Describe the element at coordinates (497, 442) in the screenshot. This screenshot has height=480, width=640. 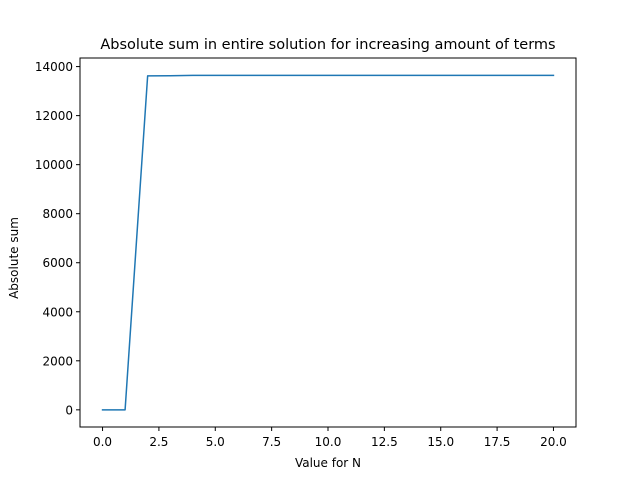
I see `x-tick-label: 17.5` at that location.